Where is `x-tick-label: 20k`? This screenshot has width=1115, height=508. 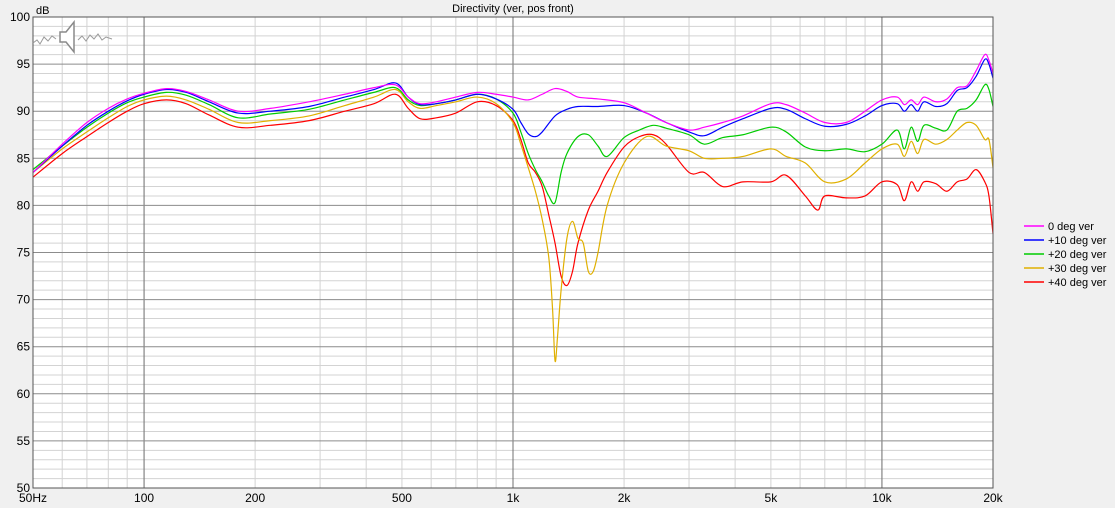
x-tick-label: 20k is located at coordinates (993, 498).